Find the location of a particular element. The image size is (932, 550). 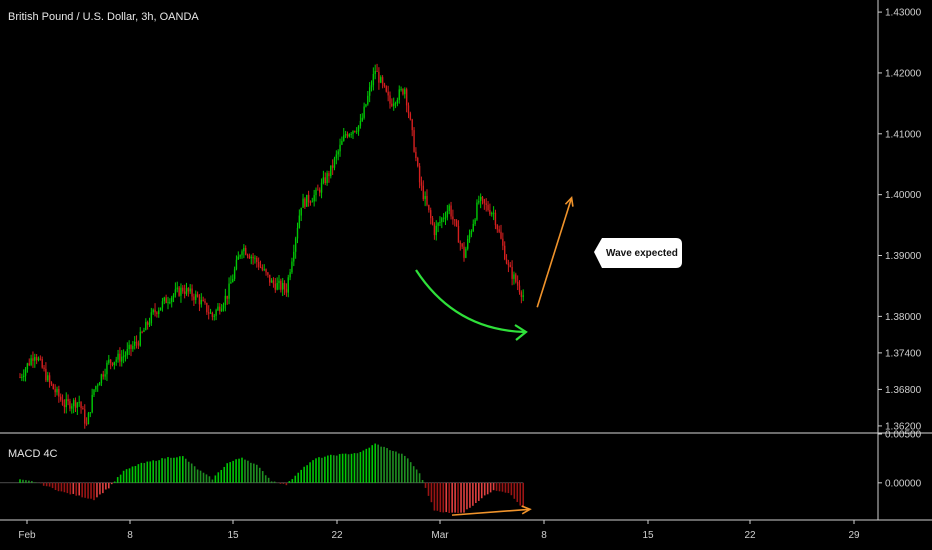

callout-bubble is located at coordinates (638, 253).